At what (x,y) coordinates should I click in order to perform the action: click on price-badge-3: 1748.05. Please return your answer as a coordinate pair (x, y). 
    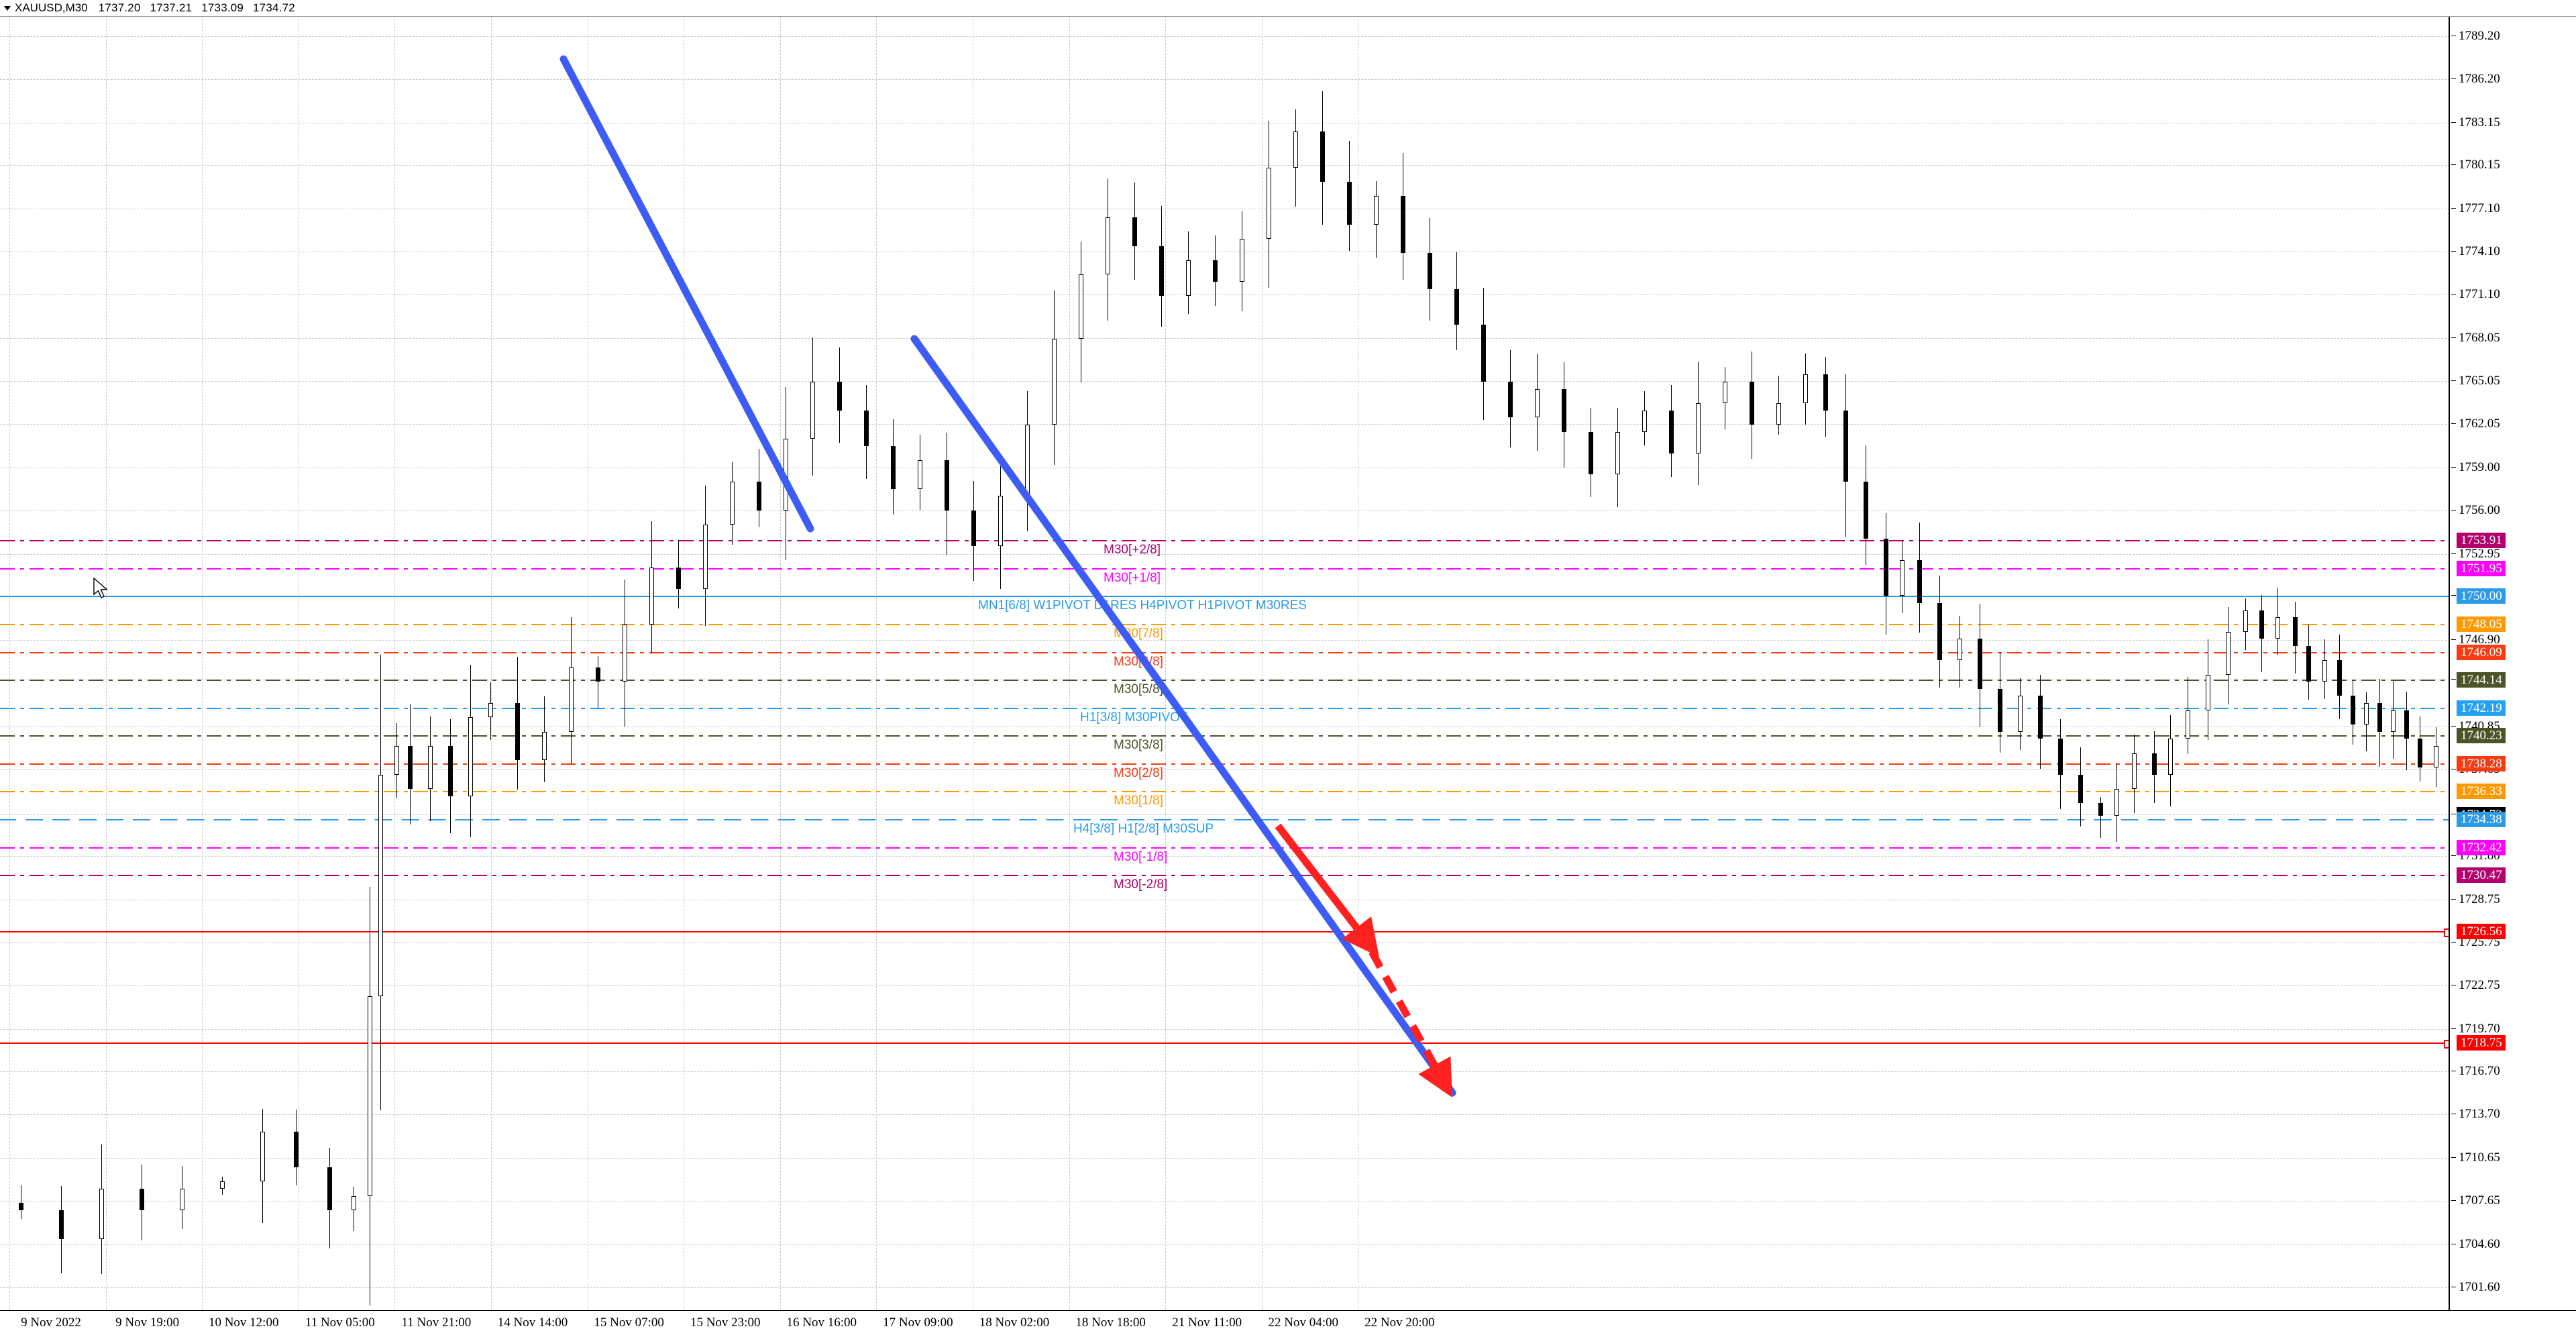
    Looking at the image, I should click on (2481, 624).